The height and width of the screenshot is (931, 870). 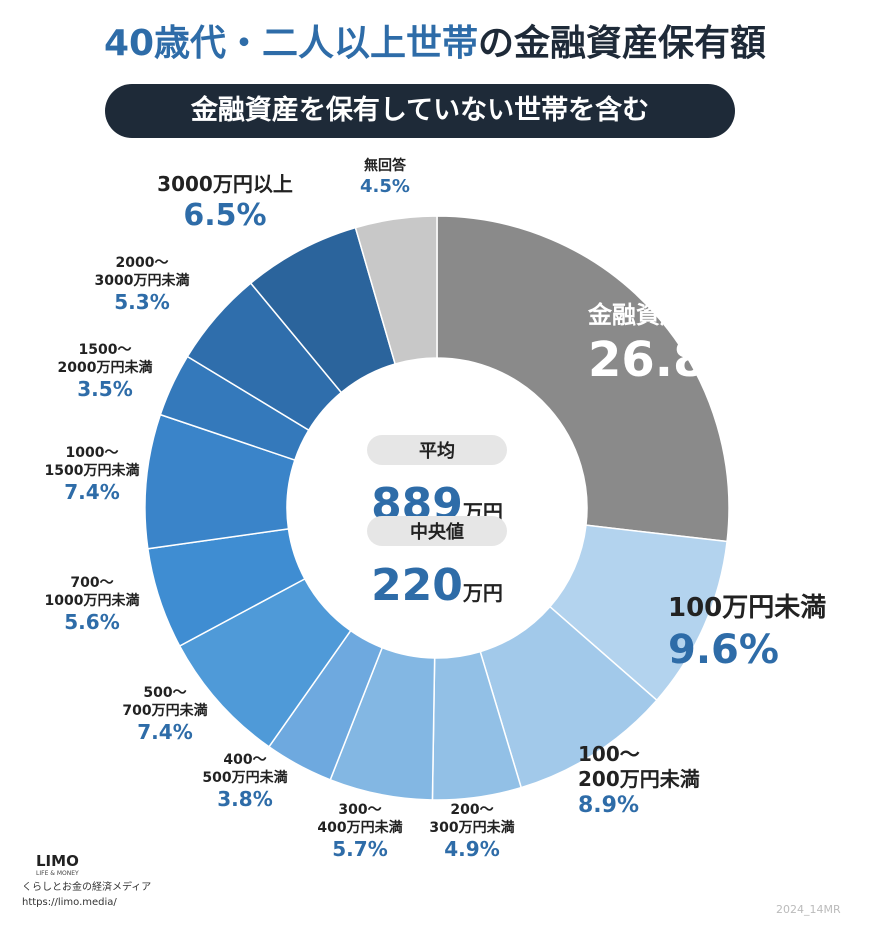 I want to click on title-rest: の金融資産保有額, so click(x=622, y=43).